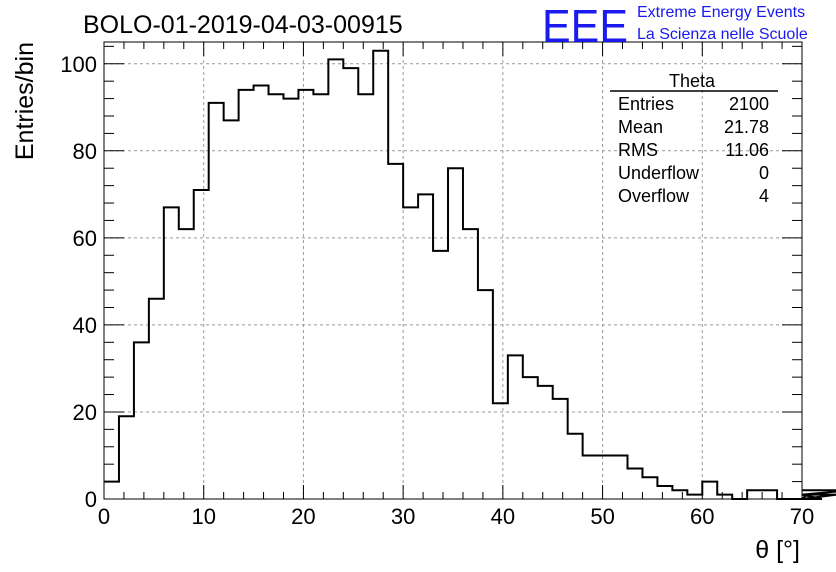  What do you see at coordinates (503, 516) in the screenshot?
I see `x-tick-label: 40` at bounding box center [503, 516].